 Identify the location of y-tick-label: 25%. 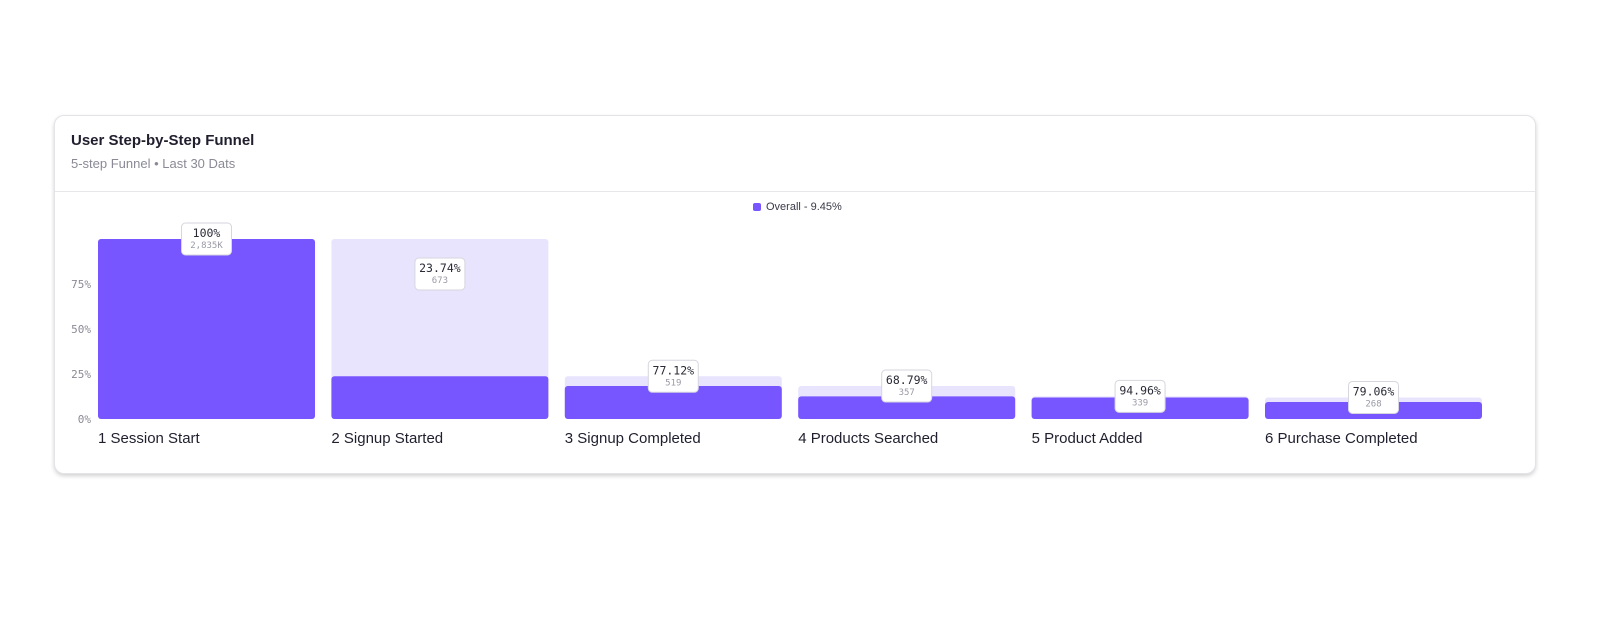
(81, 374).